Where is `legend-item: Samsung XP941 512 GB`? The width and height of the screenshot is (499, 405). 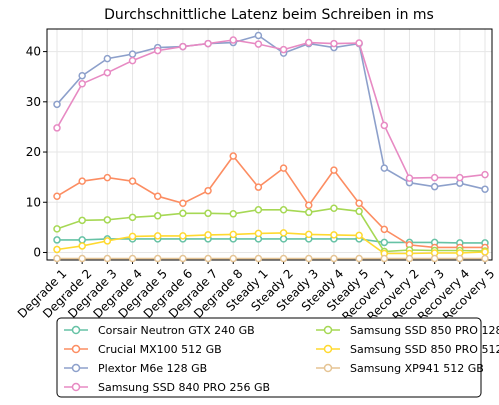 legend-item: Samsung XP941 512 GB is located at coordinates (400, 368).